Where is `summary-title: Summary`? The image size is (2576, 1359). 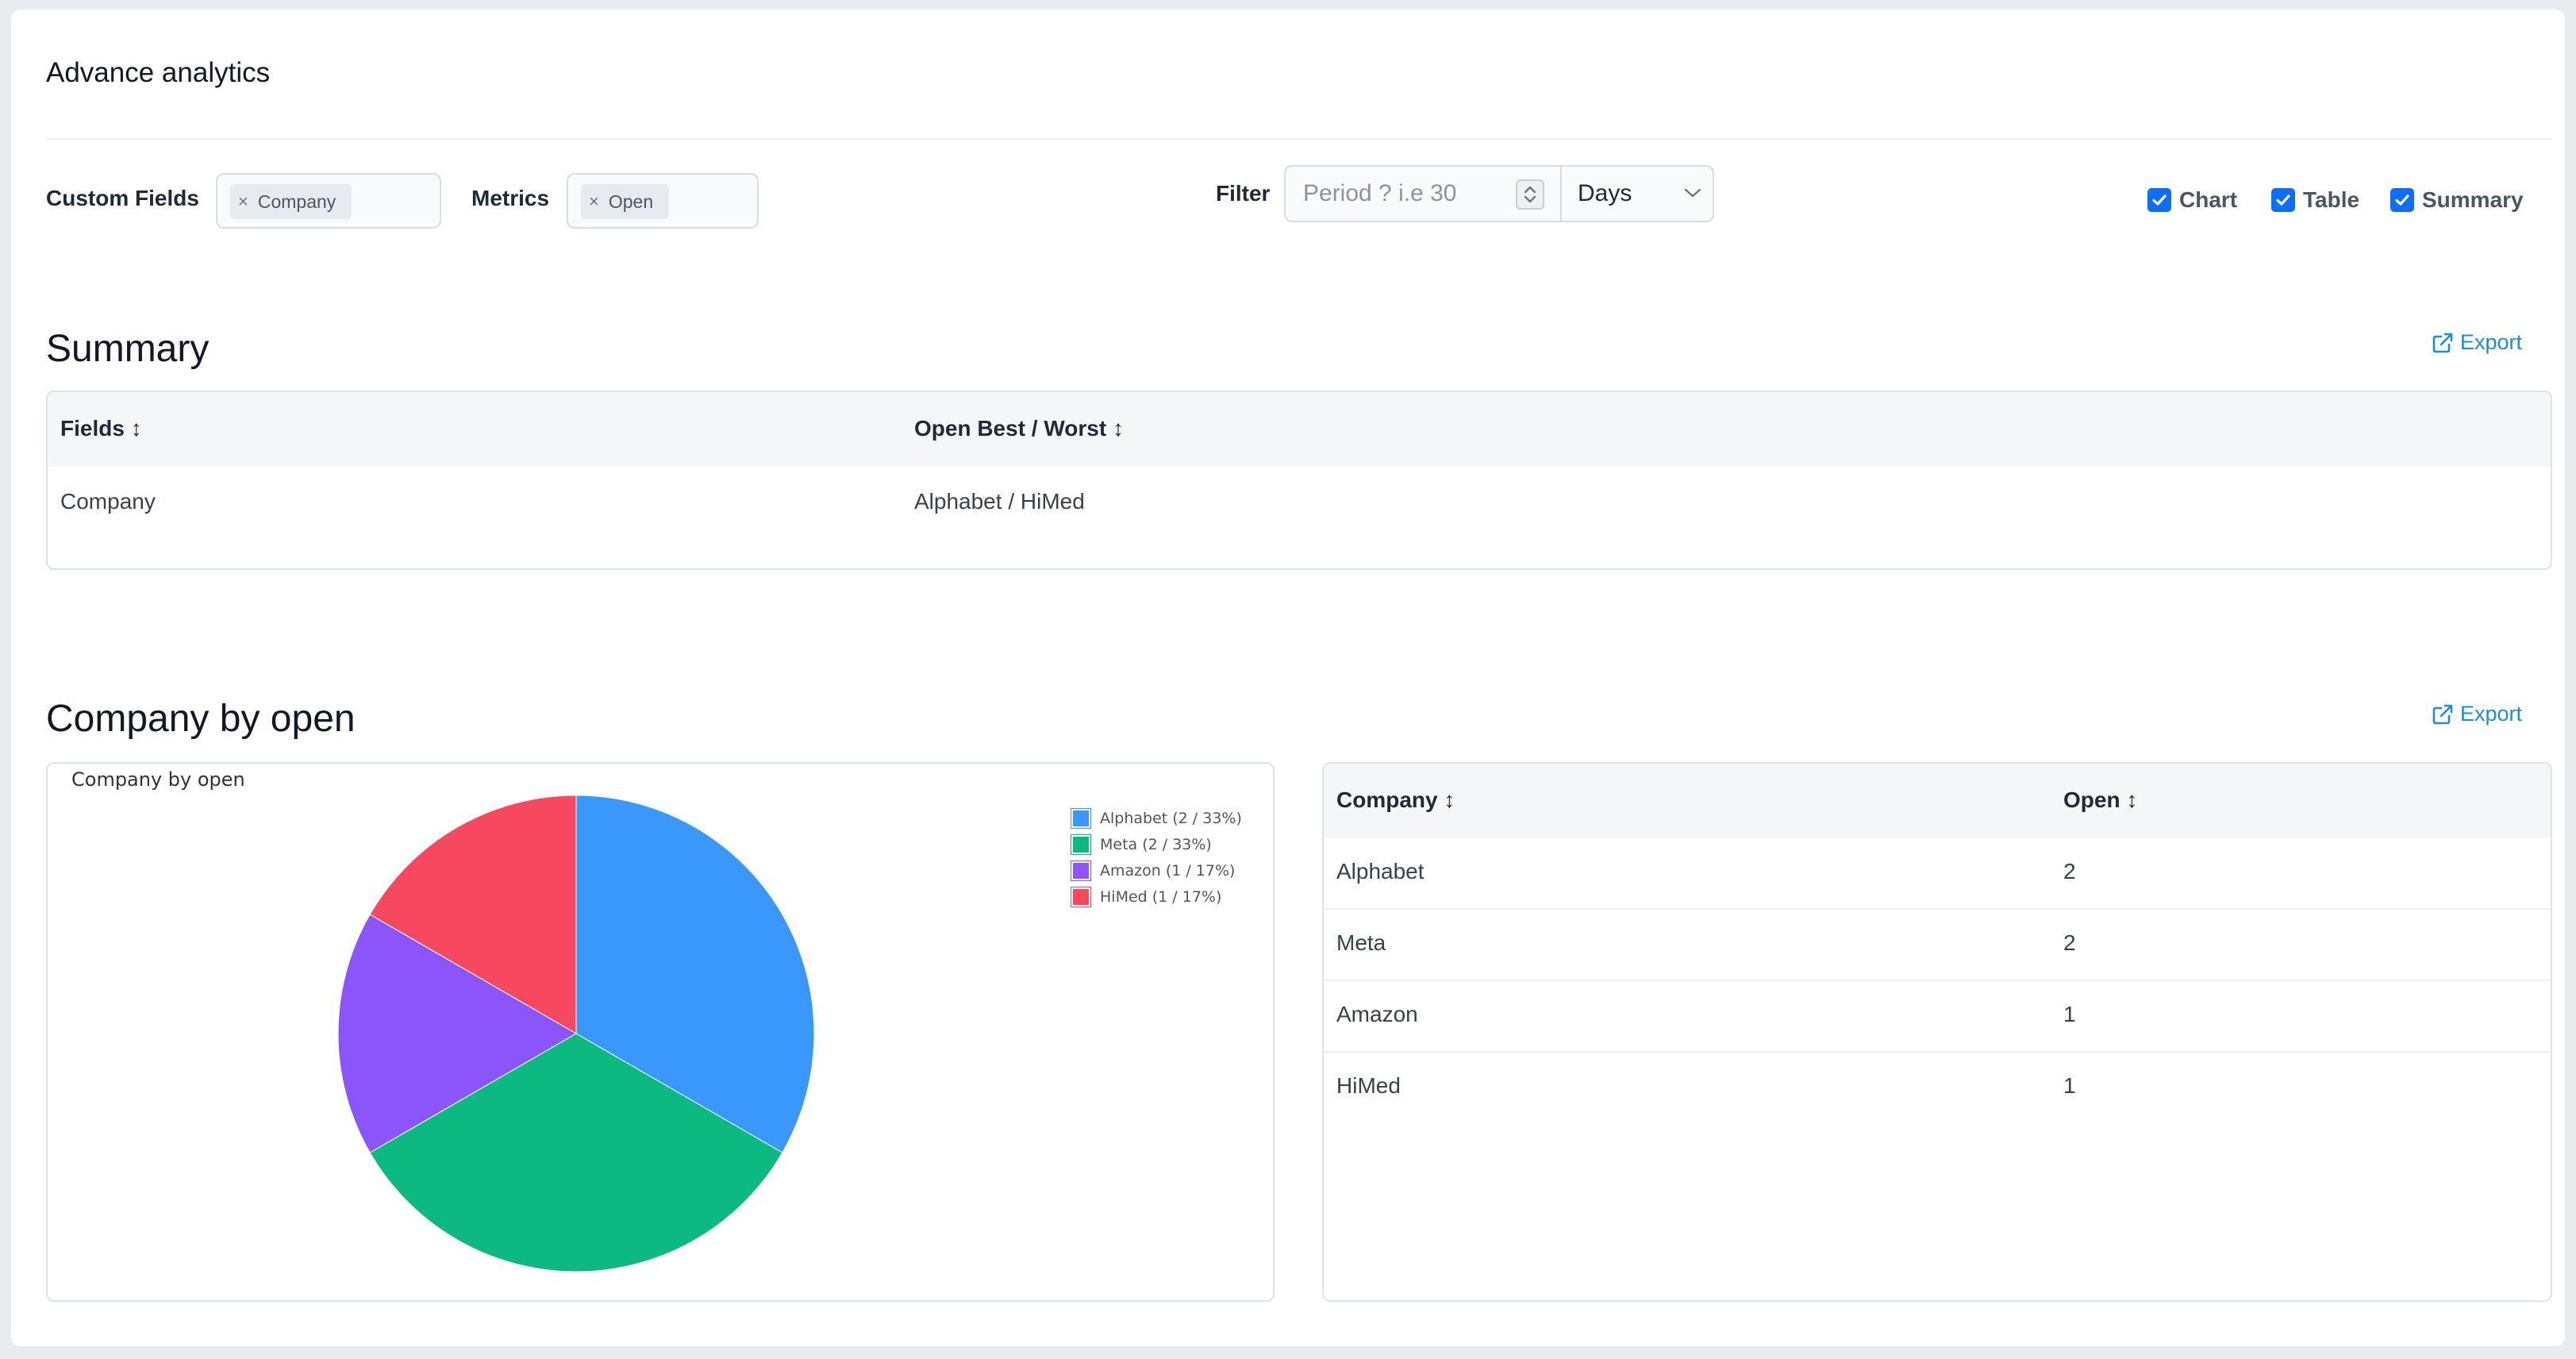
summary-title: Summary is located at coordinates (128, 349).